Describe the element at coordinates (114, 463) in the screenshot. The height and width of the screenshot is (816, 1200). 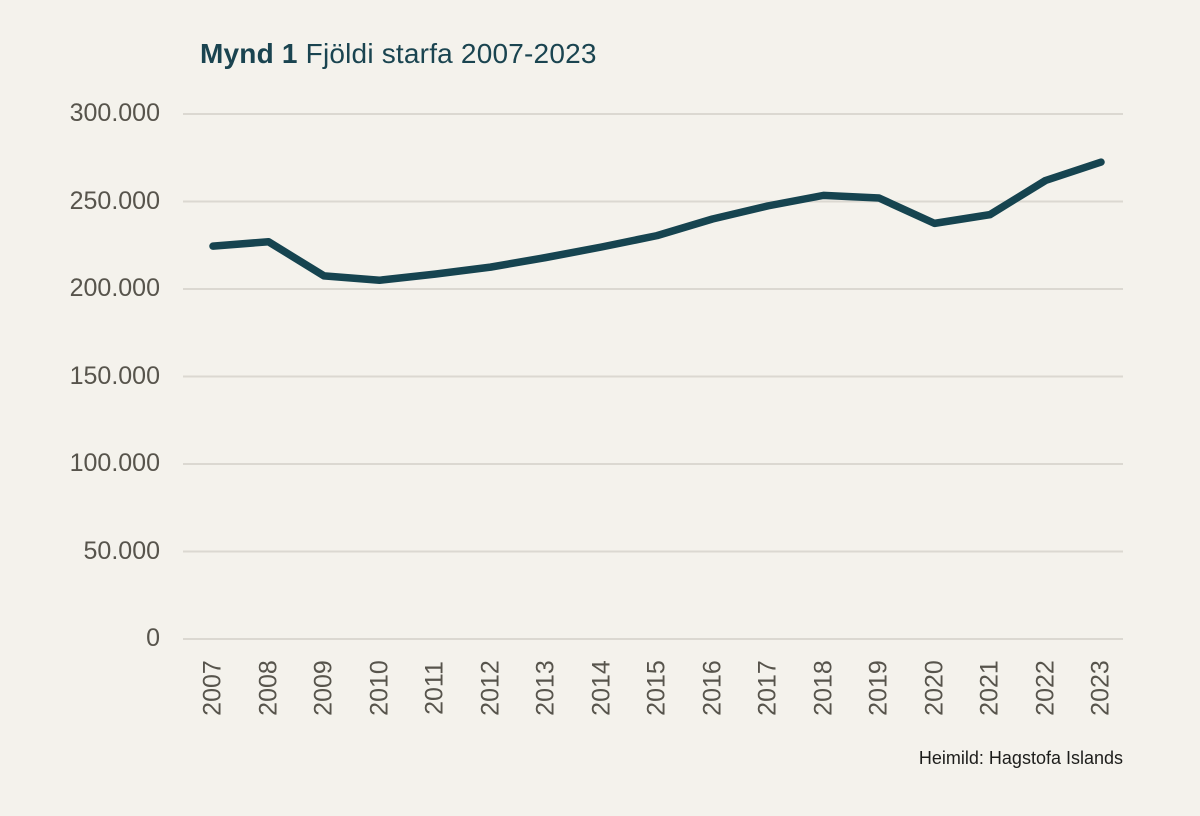
I see `y-tick-label: 100.000` at that location.